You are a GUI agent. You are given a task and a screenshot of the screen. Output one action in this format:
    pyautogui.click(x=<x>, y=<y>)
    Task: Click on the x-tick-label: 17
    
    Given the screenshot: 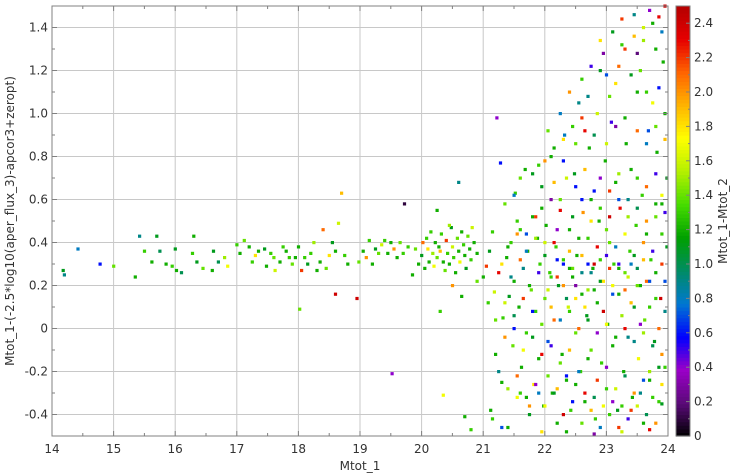 What is the action you would take?
    pyautogui.click(x=236, y=449)
    